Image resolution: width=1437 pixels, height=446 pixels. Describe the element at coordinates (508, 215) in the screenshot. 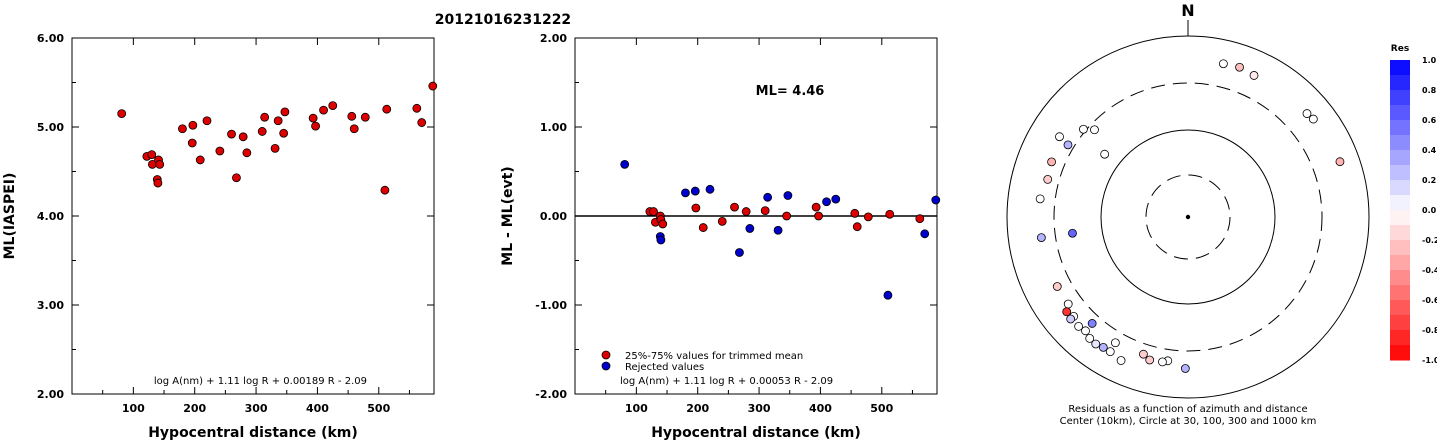

I see `y-axis-label-2: ML - ML(evt)` at that location.